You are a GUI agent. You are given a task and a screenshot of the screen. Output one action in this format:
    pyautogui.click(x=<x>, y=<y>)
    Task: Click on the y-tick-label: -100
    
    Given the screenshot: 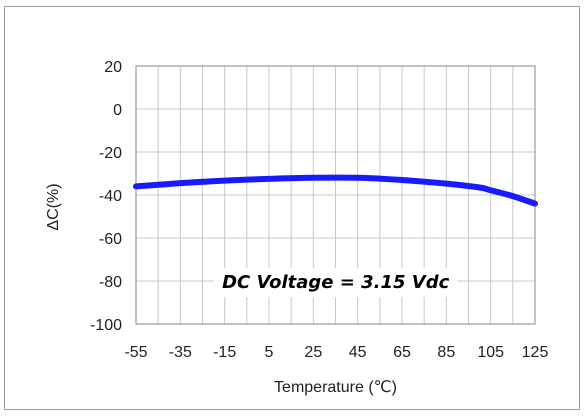 What is the action you would take?
    pyautogui.click(x=106, y=325)
    